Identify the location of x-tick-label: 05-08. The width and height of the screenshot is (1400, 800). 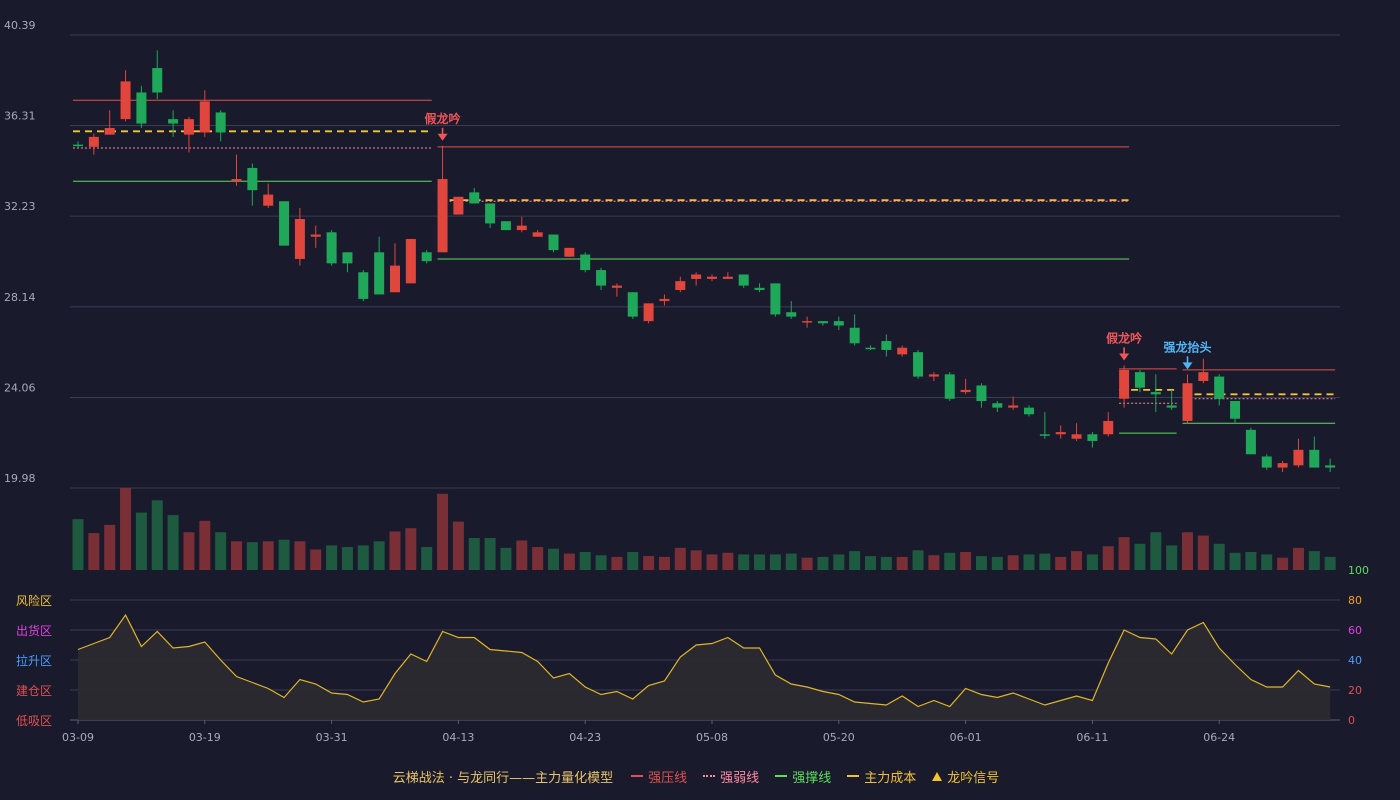
(712, 737).